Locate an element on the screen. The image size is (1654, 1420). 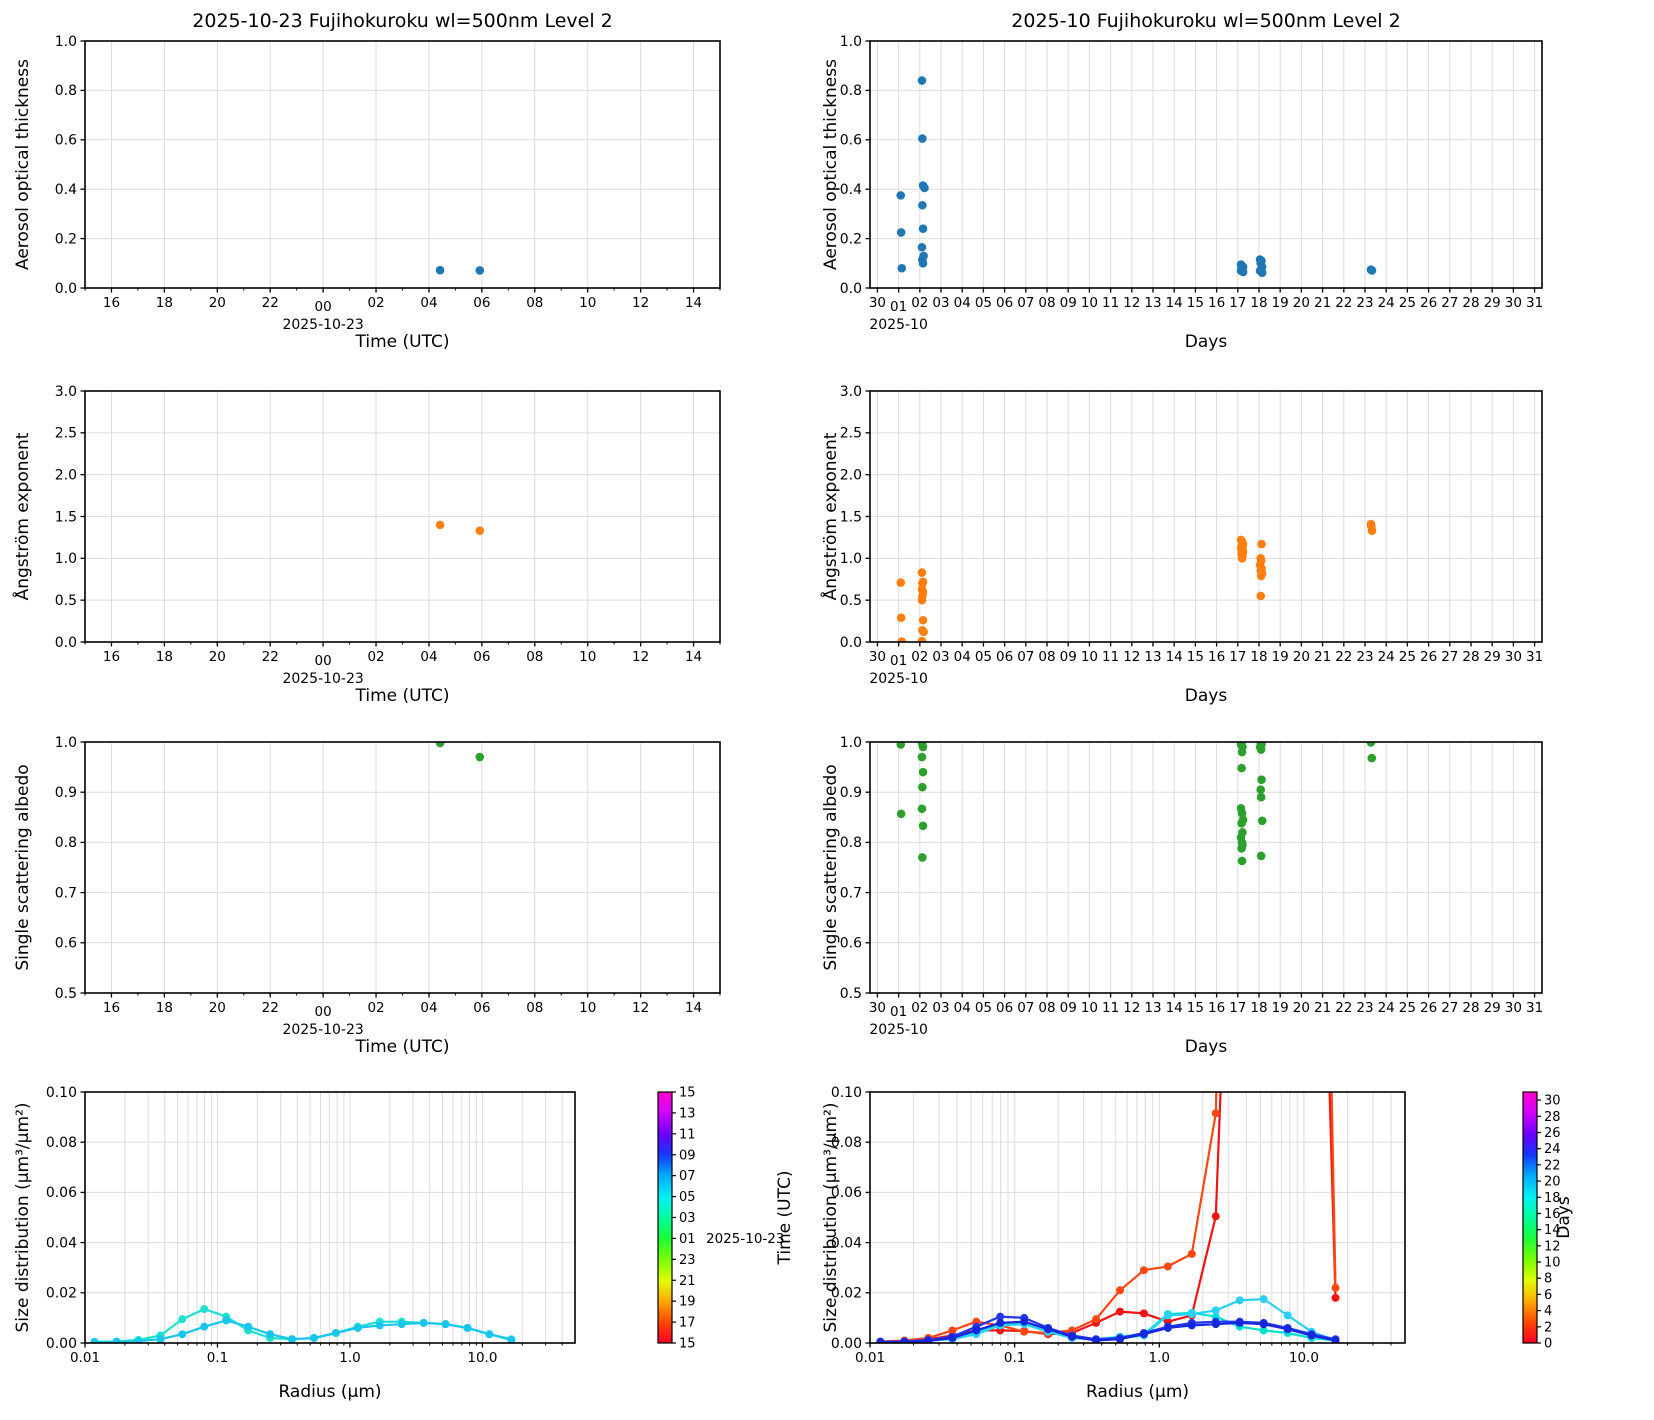
svg-text: 0.5 is located at coordinates (851, 601).